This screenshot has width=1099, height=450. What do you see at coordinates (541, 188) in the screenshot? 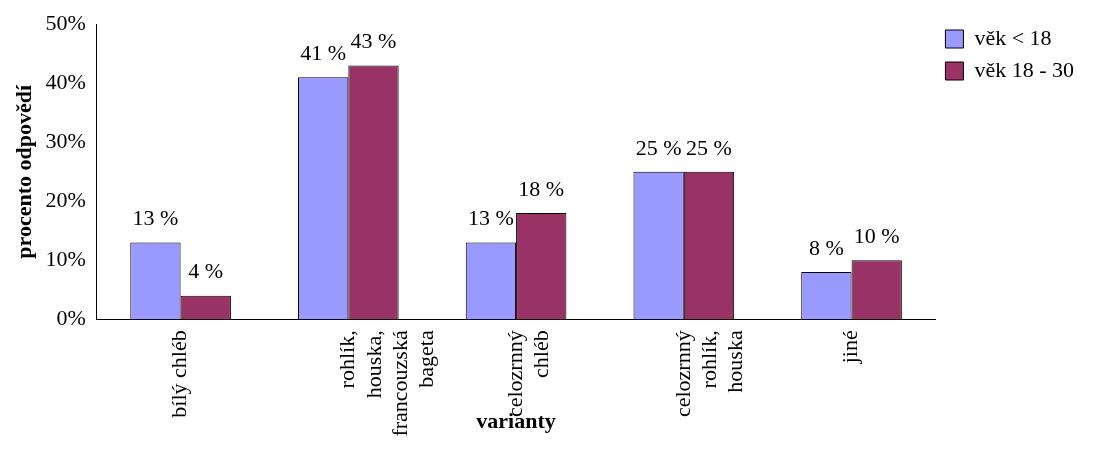
I see `data-label: 18 %` at bounding box center [541, 188].